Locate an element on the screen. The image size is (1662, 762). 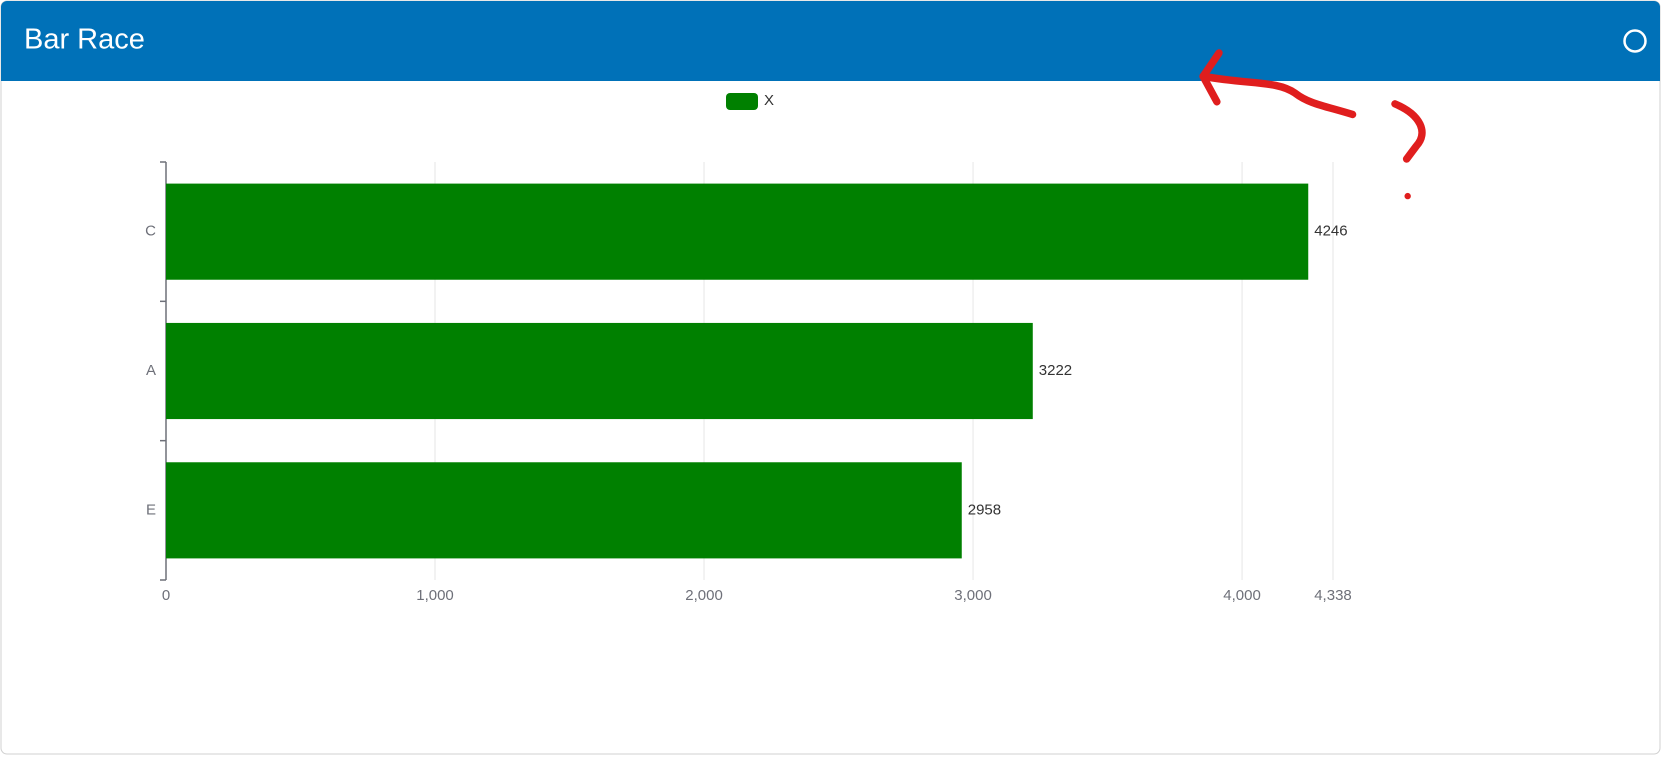
x-tick-label: 2,000 is located at coordinates (704, 595).